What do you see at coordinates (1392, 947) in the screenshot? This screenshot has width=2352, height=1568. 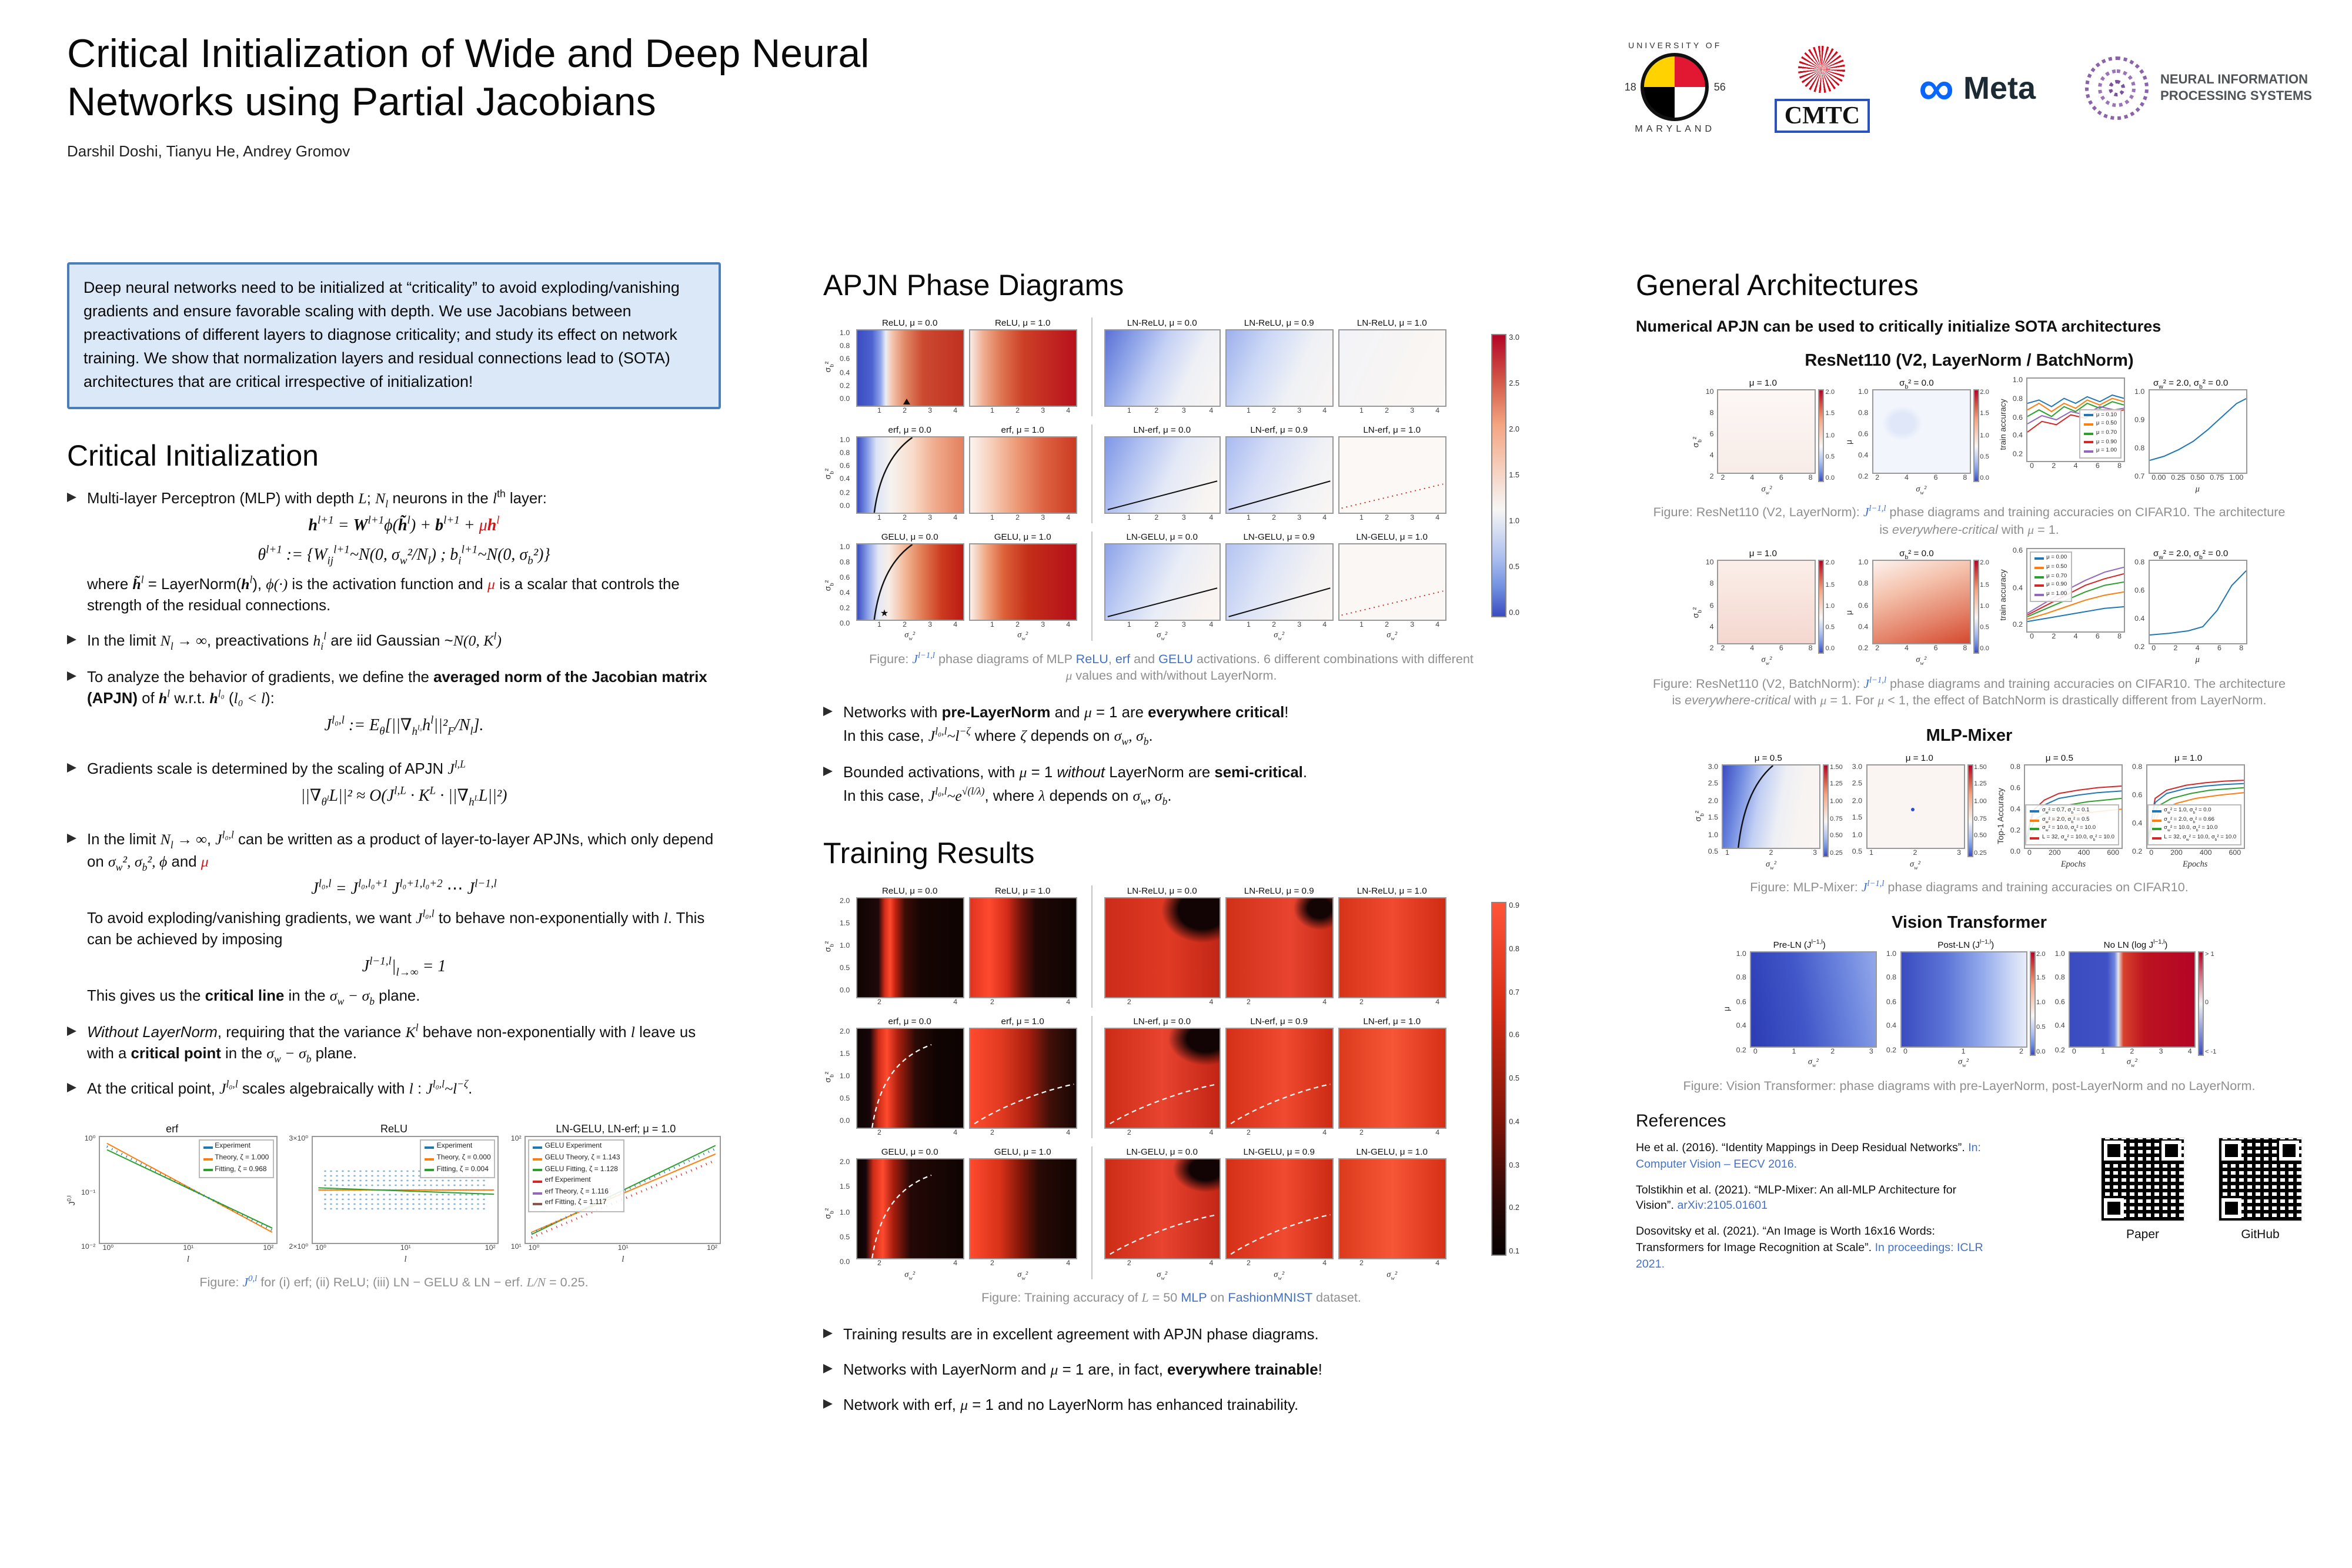 I see `phase-plot: LN-ReLU, μ = 1.0 2 4` at bounding box center [1392, 947].